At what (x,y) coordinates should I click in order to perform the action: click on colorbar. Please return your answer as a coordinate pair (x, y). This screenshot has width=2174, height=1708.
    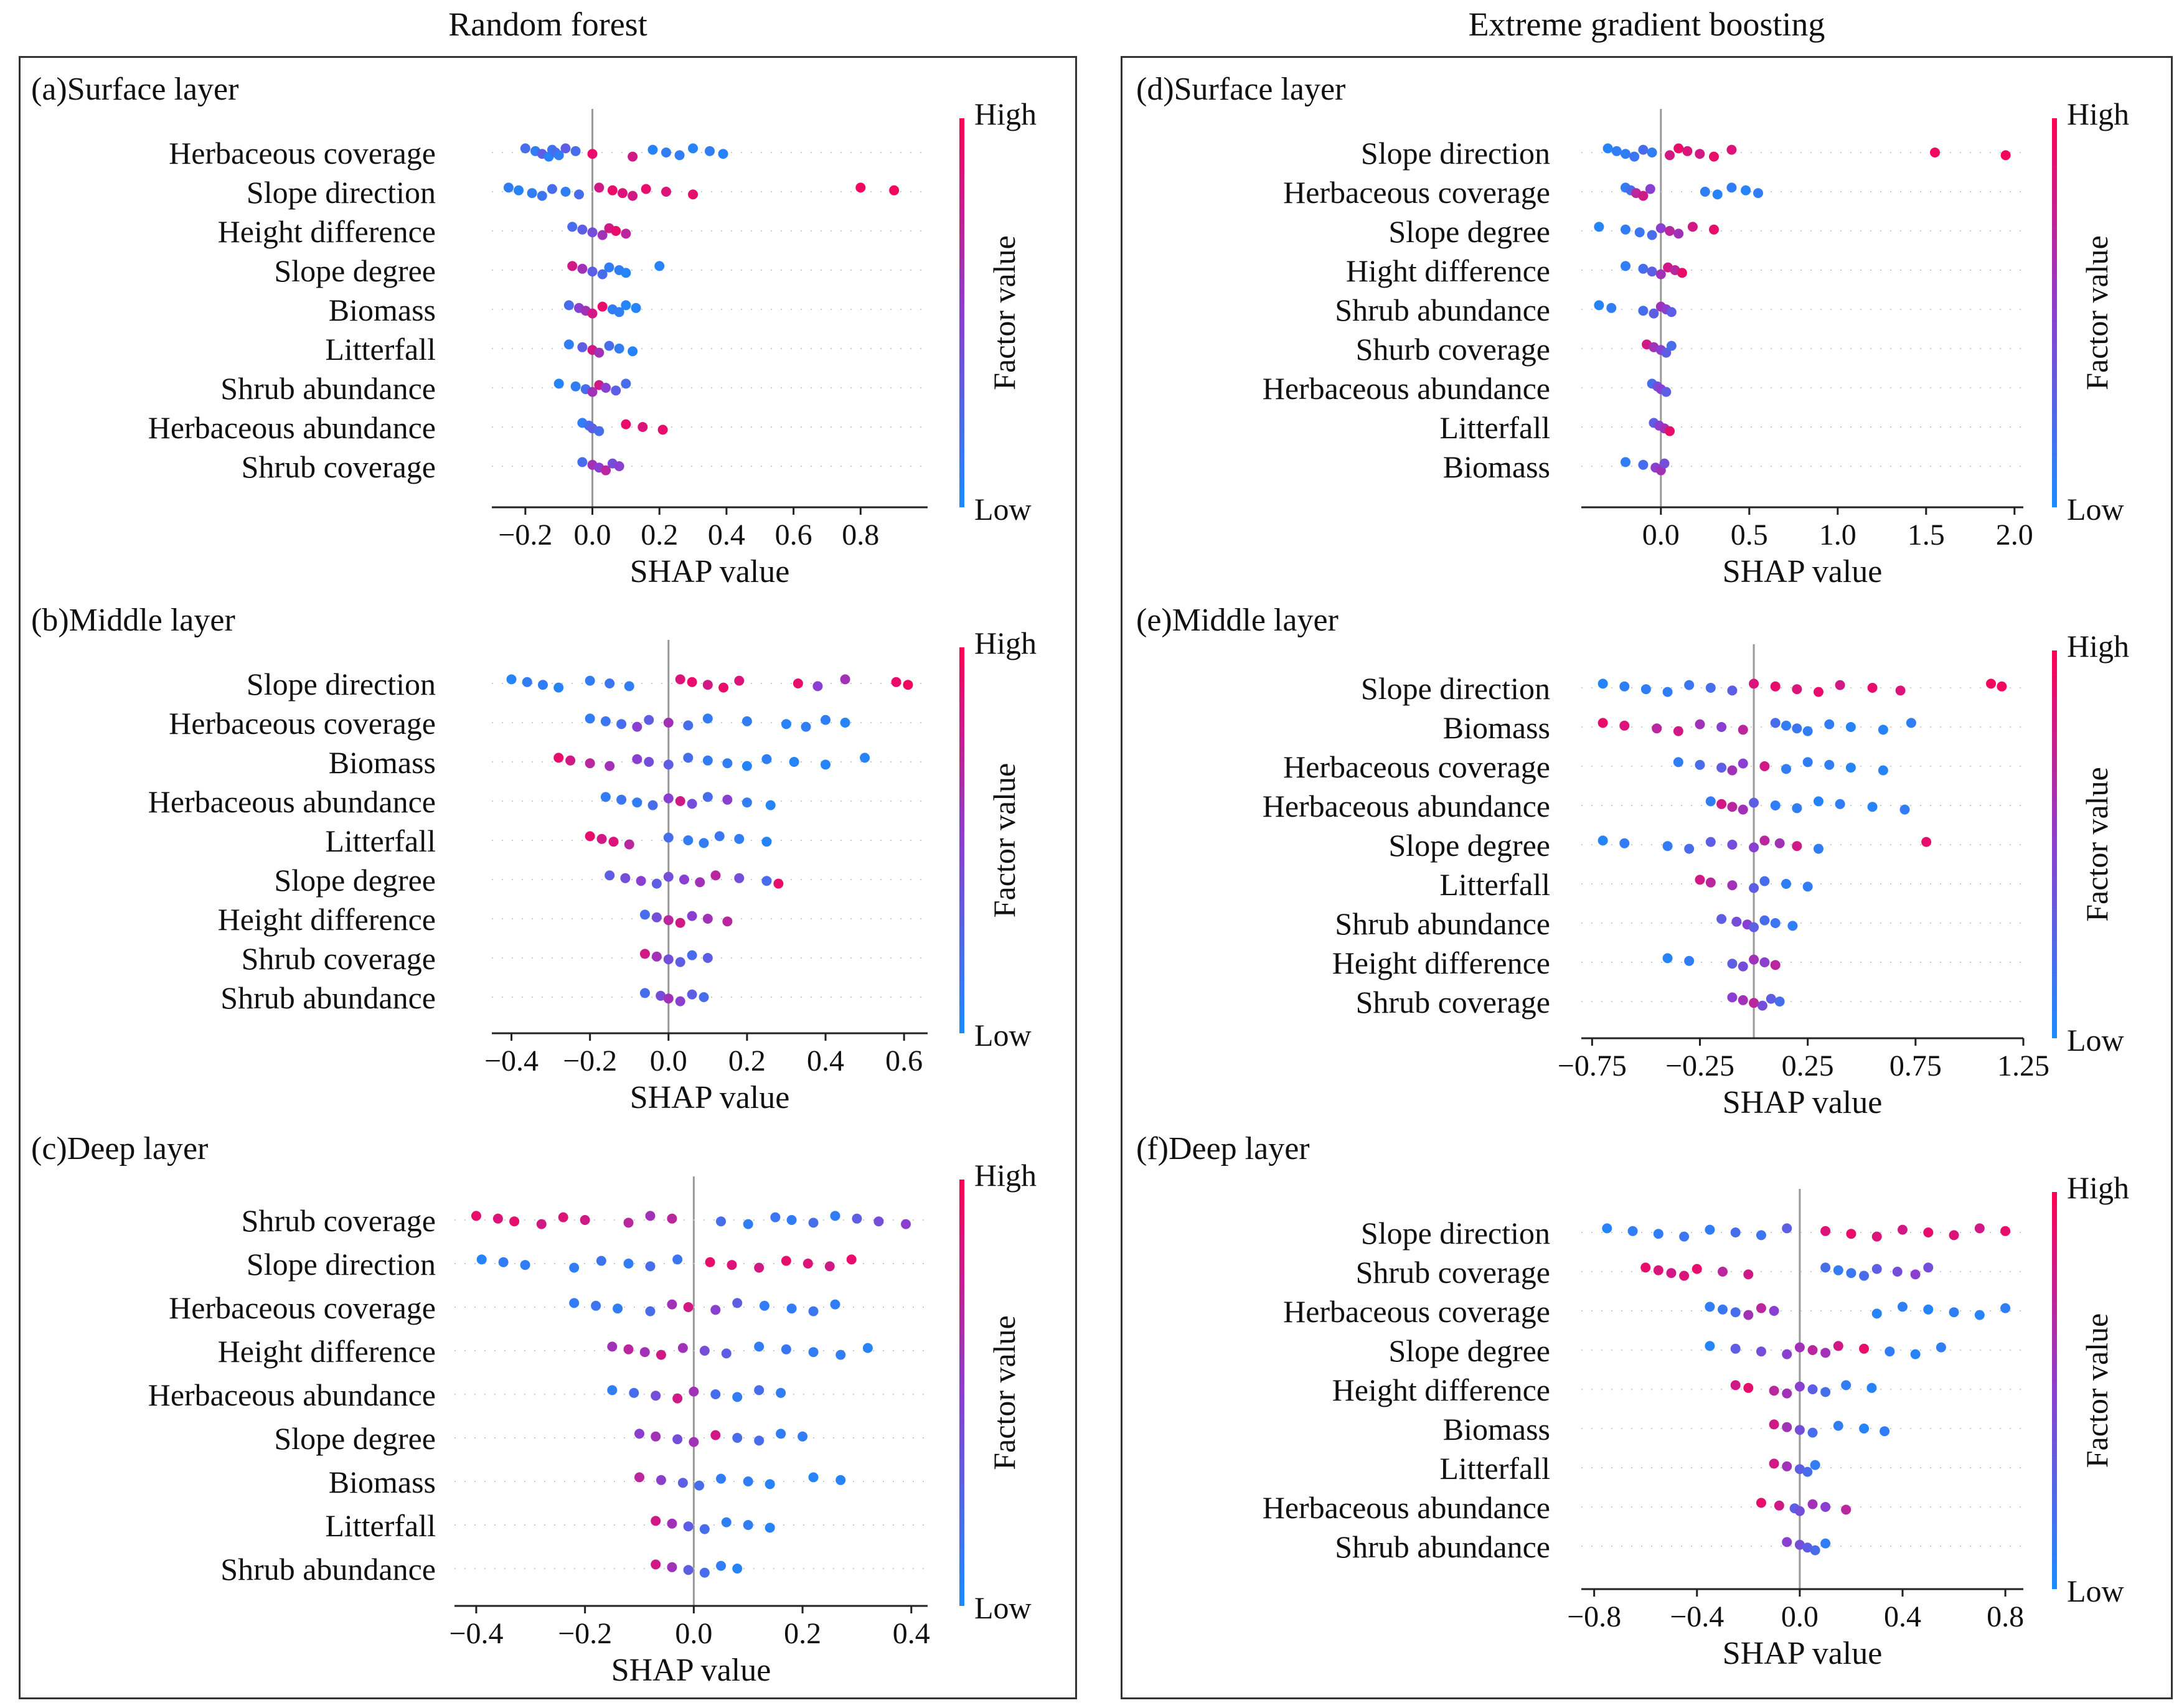
    Looking at the image, I should click on (961, 312).